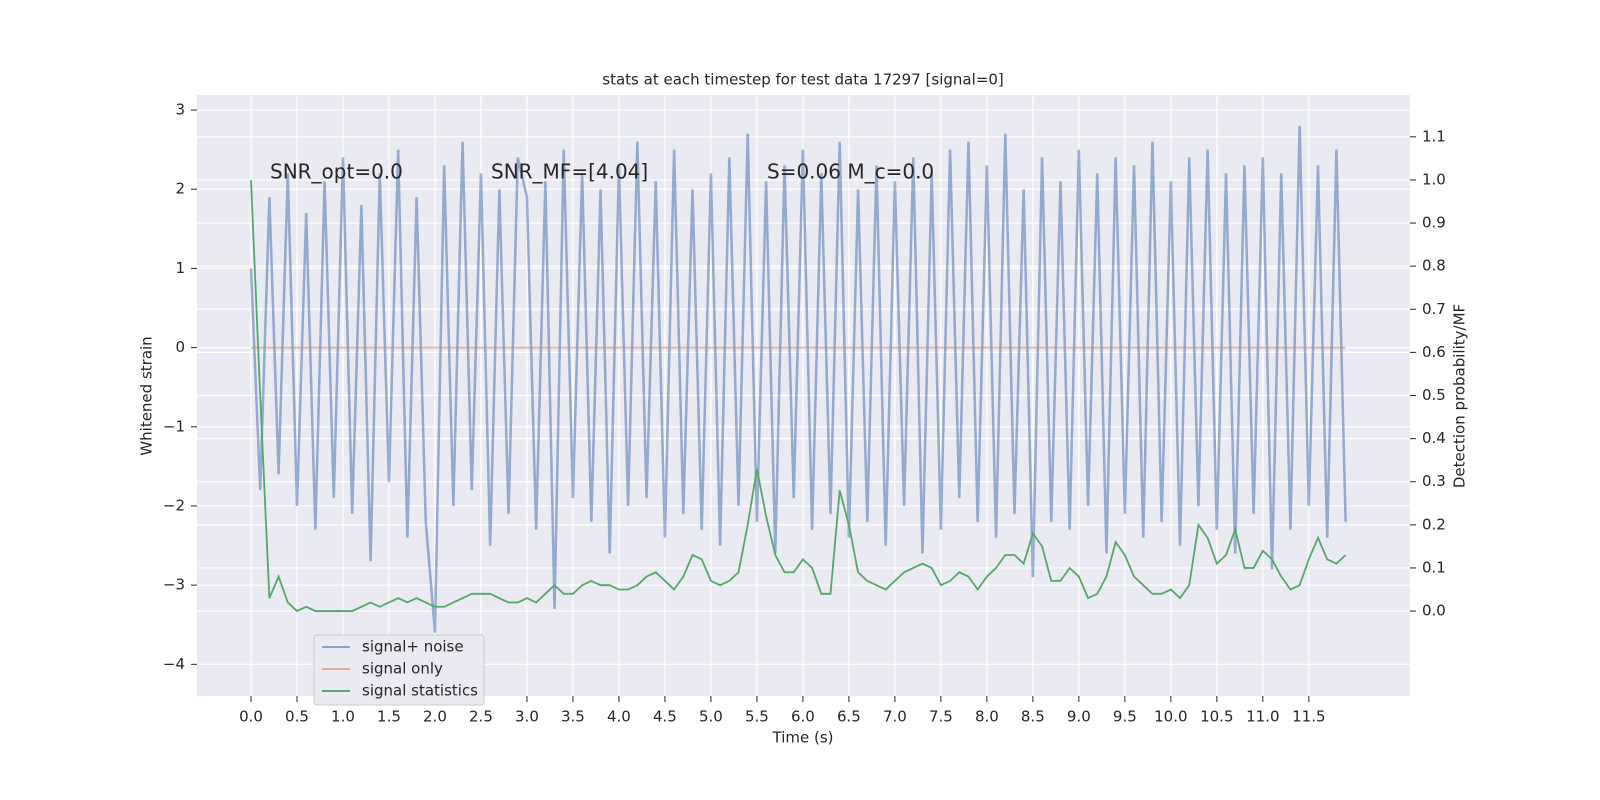  What do you see at coordinates (481, 717) in the screenshot?
I see `x-tick-label: 2.5` at bounding box center [481, 717].